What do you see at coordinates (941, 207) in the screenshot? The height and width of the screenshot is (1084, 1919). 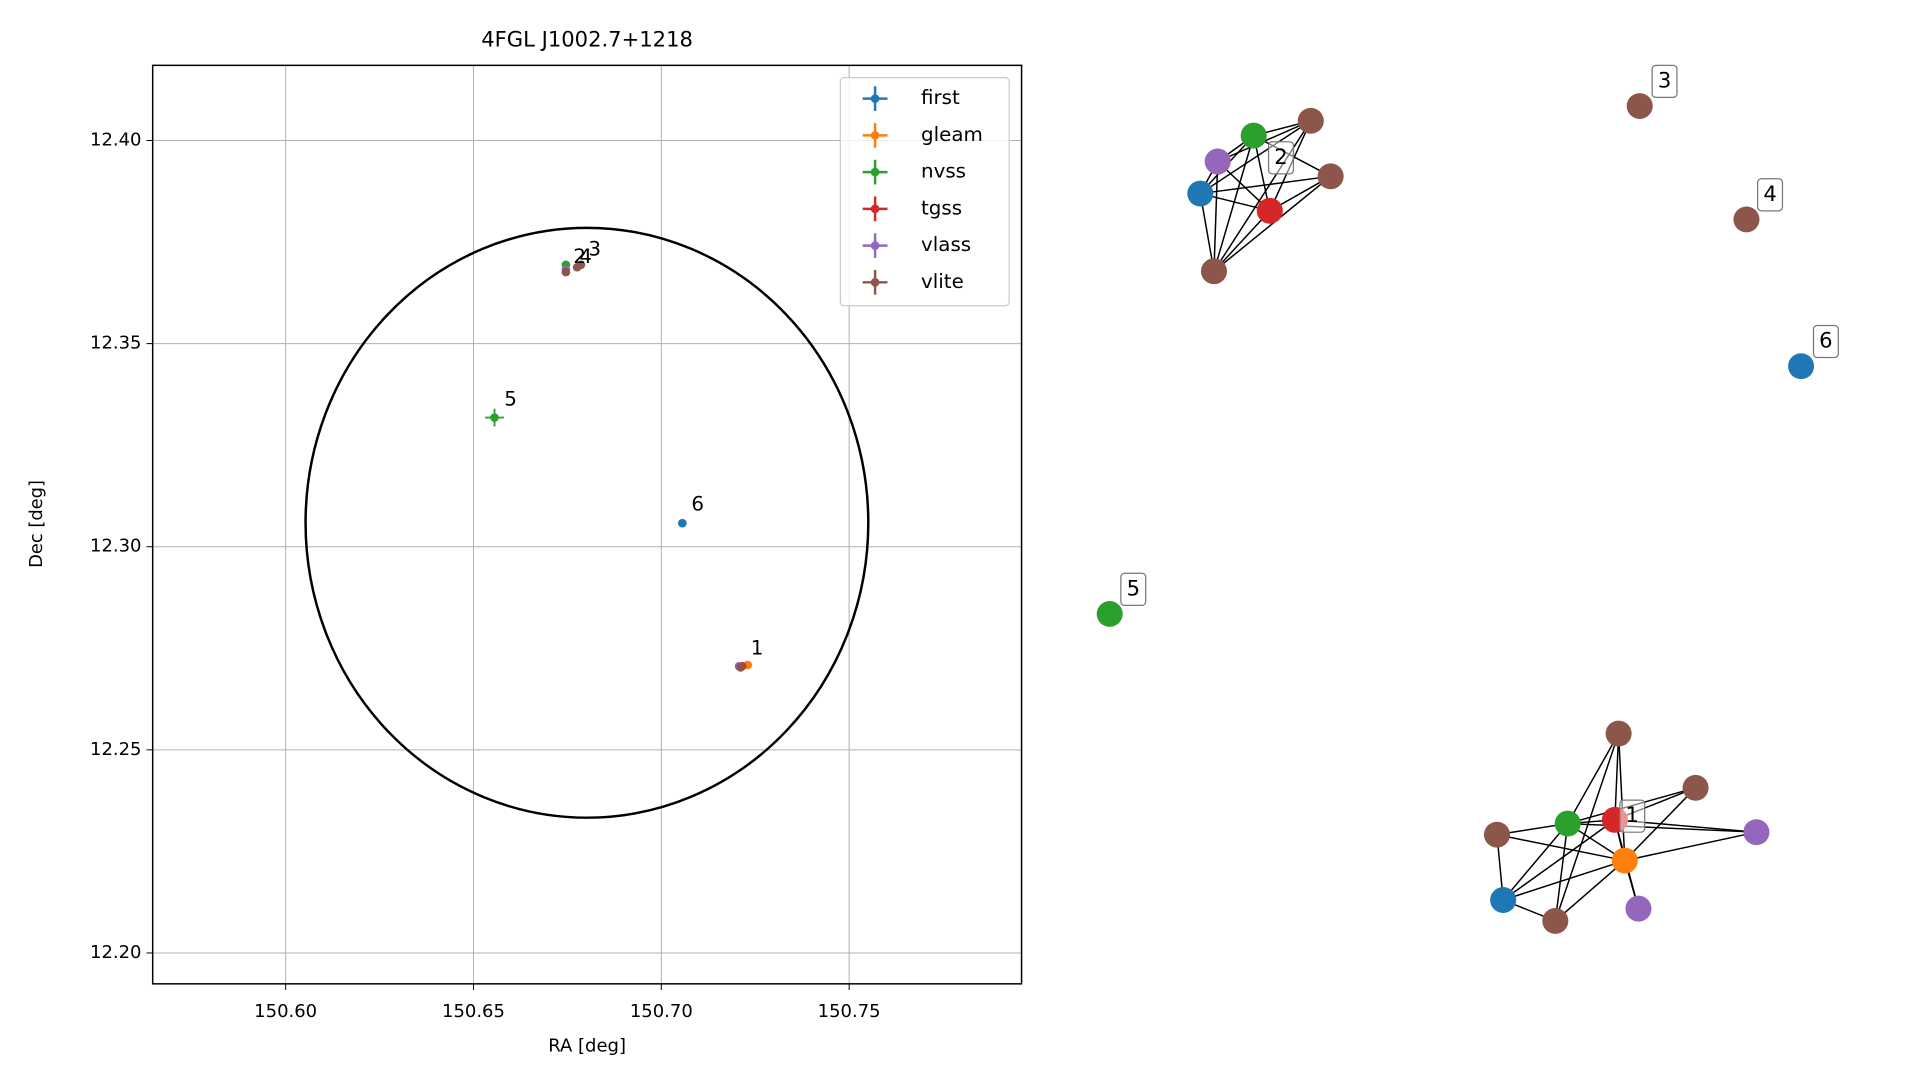 I see `legend-label: tgss` at bounding box center [941, 207].